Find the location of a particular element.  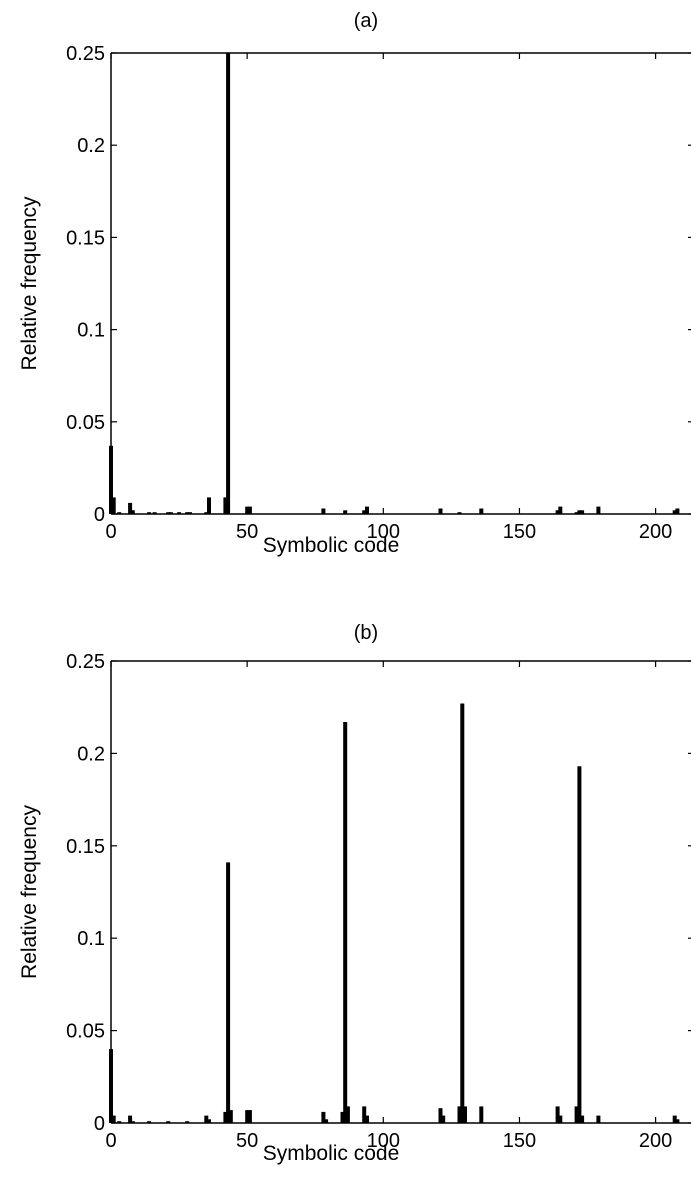

chart-title: (b) is located at coordinates (366, 633).